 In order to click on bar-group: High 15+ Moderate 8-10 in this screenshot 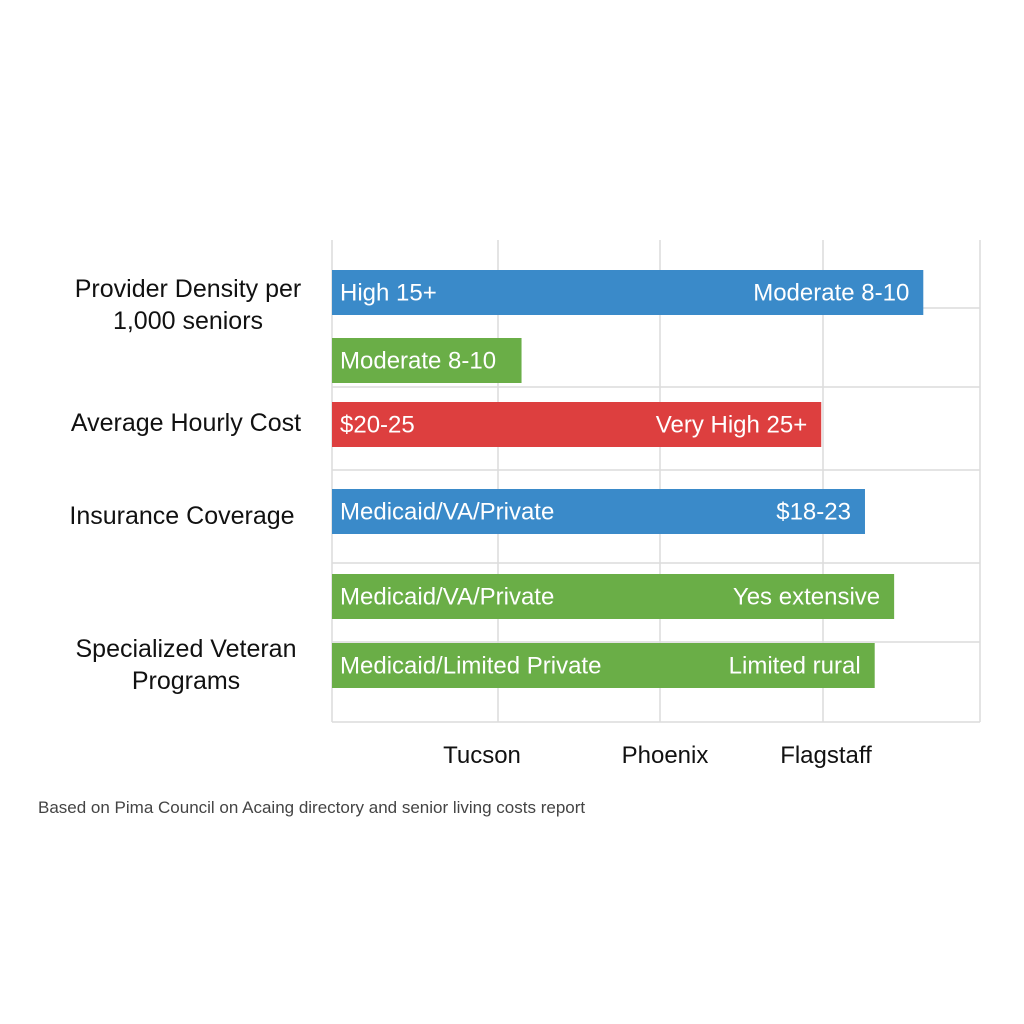, I will do `click(628, 292)`.